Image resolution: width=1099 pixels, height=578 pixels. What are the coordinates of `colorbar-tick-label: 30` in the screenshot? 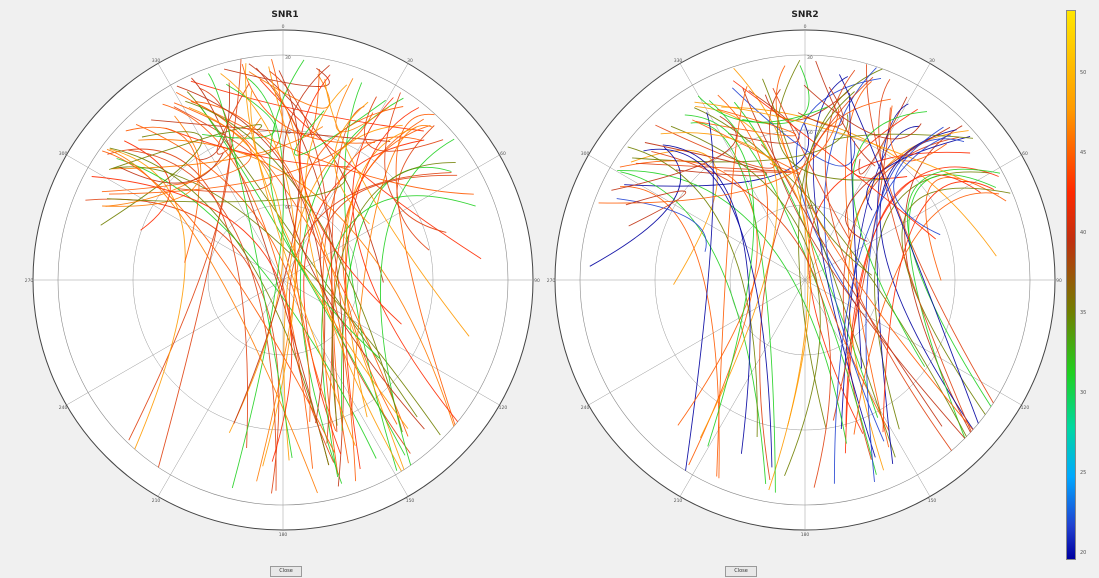 It's located at (1083, 393).